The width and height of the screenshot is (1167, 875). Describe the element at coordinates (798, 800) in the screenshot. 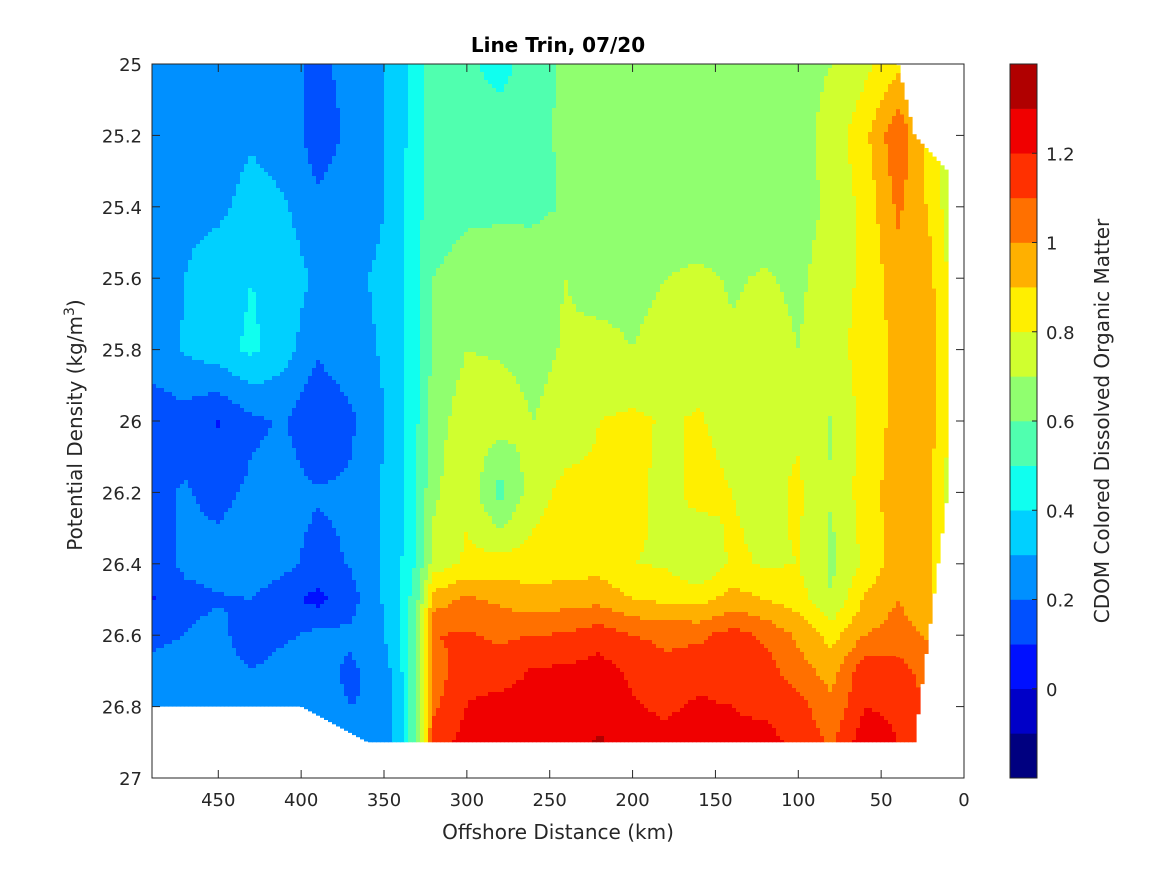

I see `x-tick-label: 100` at that location.